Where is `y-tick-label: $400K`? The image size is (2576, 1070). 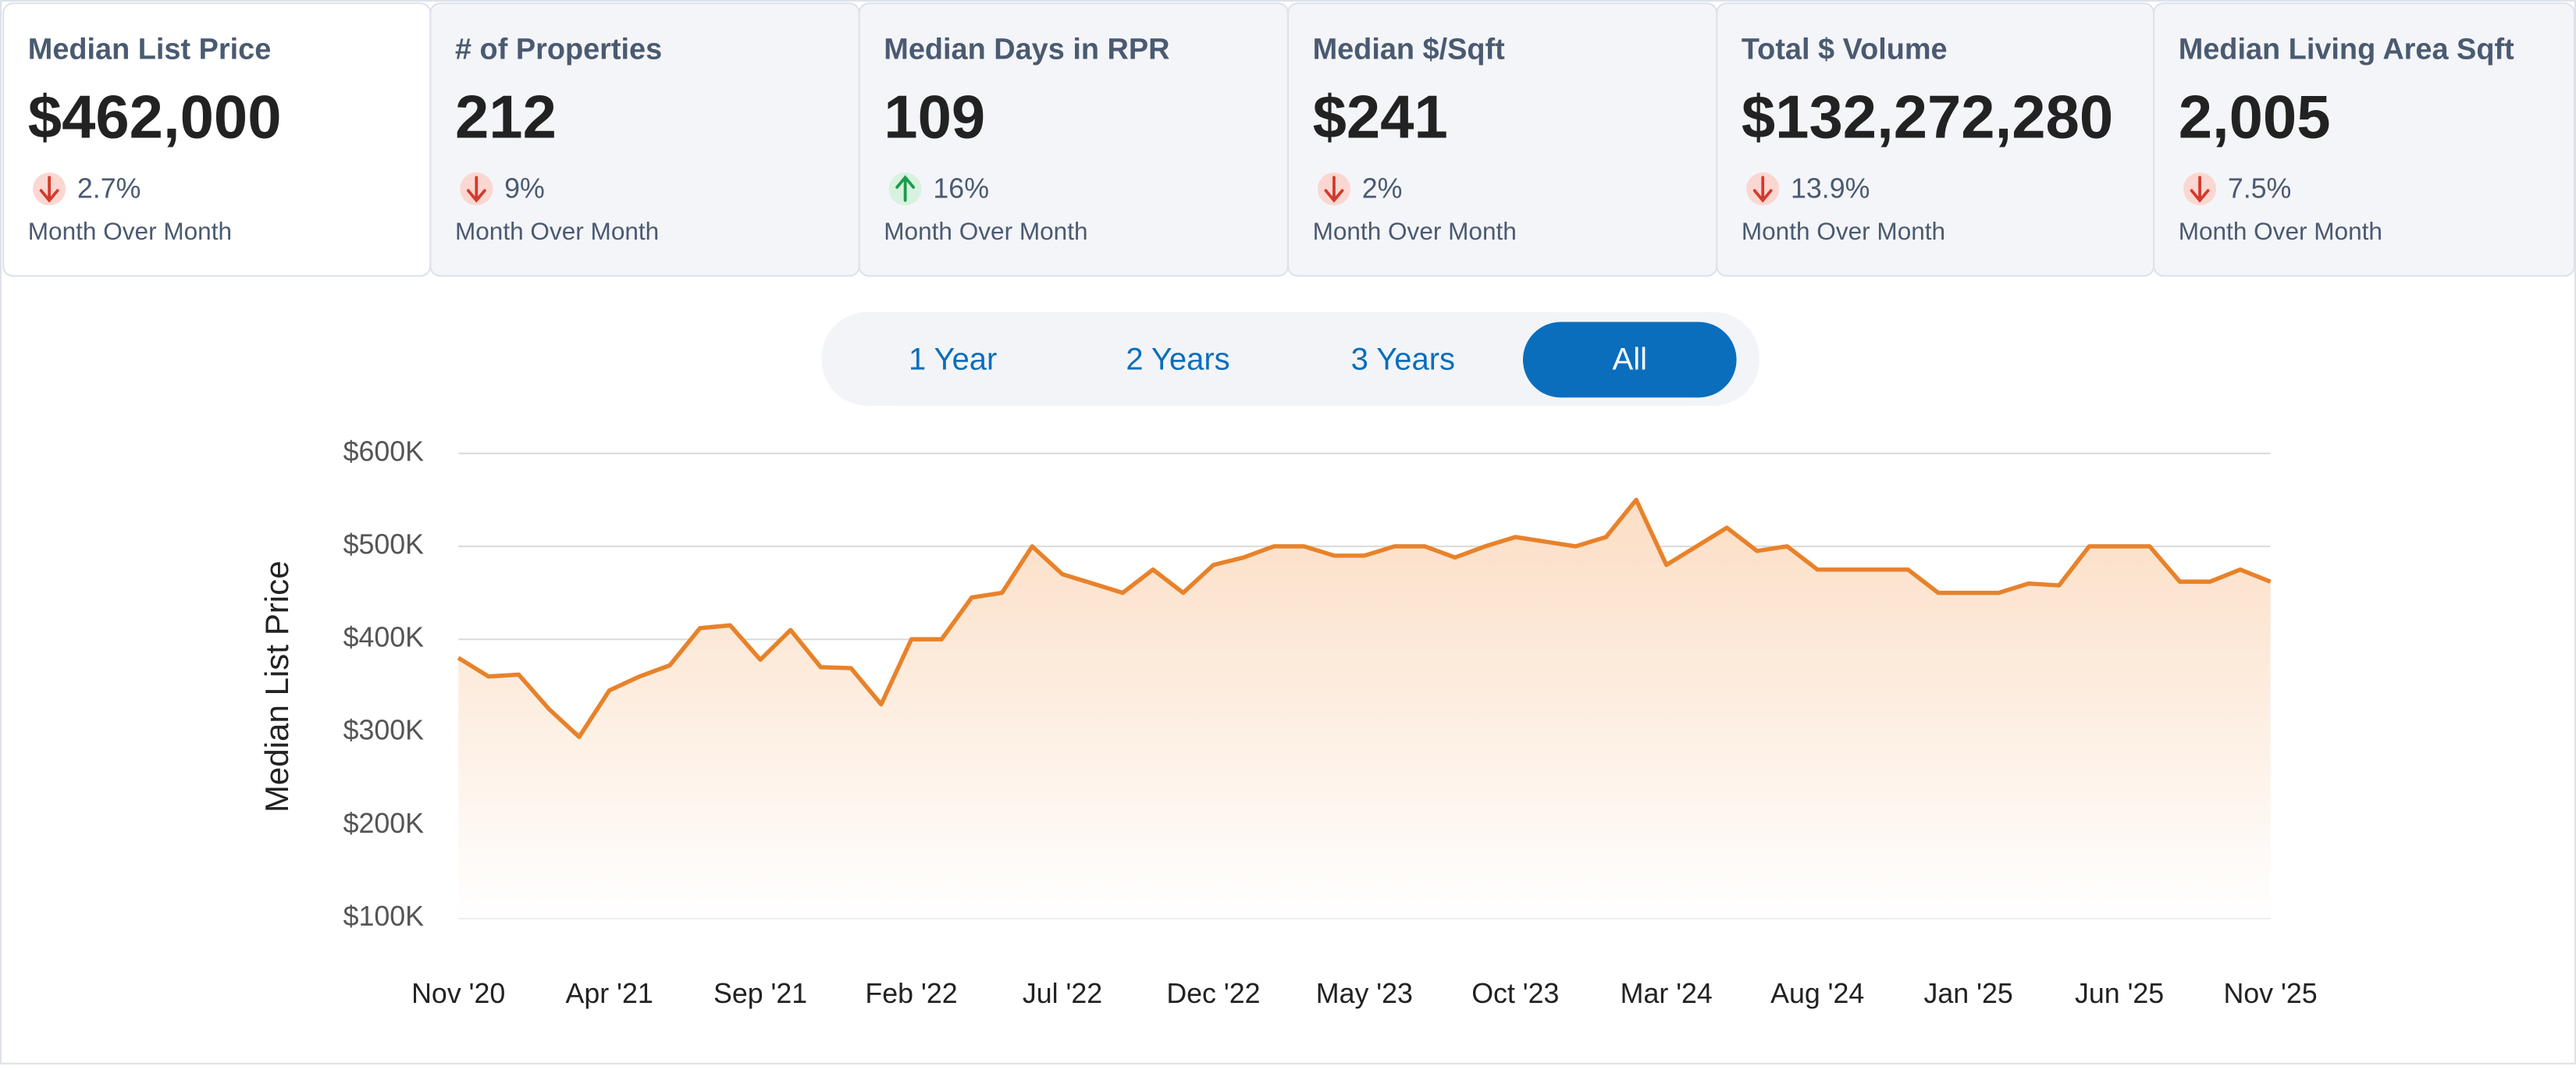
y-tick-label: $400K is located at coordinates (384, 637).